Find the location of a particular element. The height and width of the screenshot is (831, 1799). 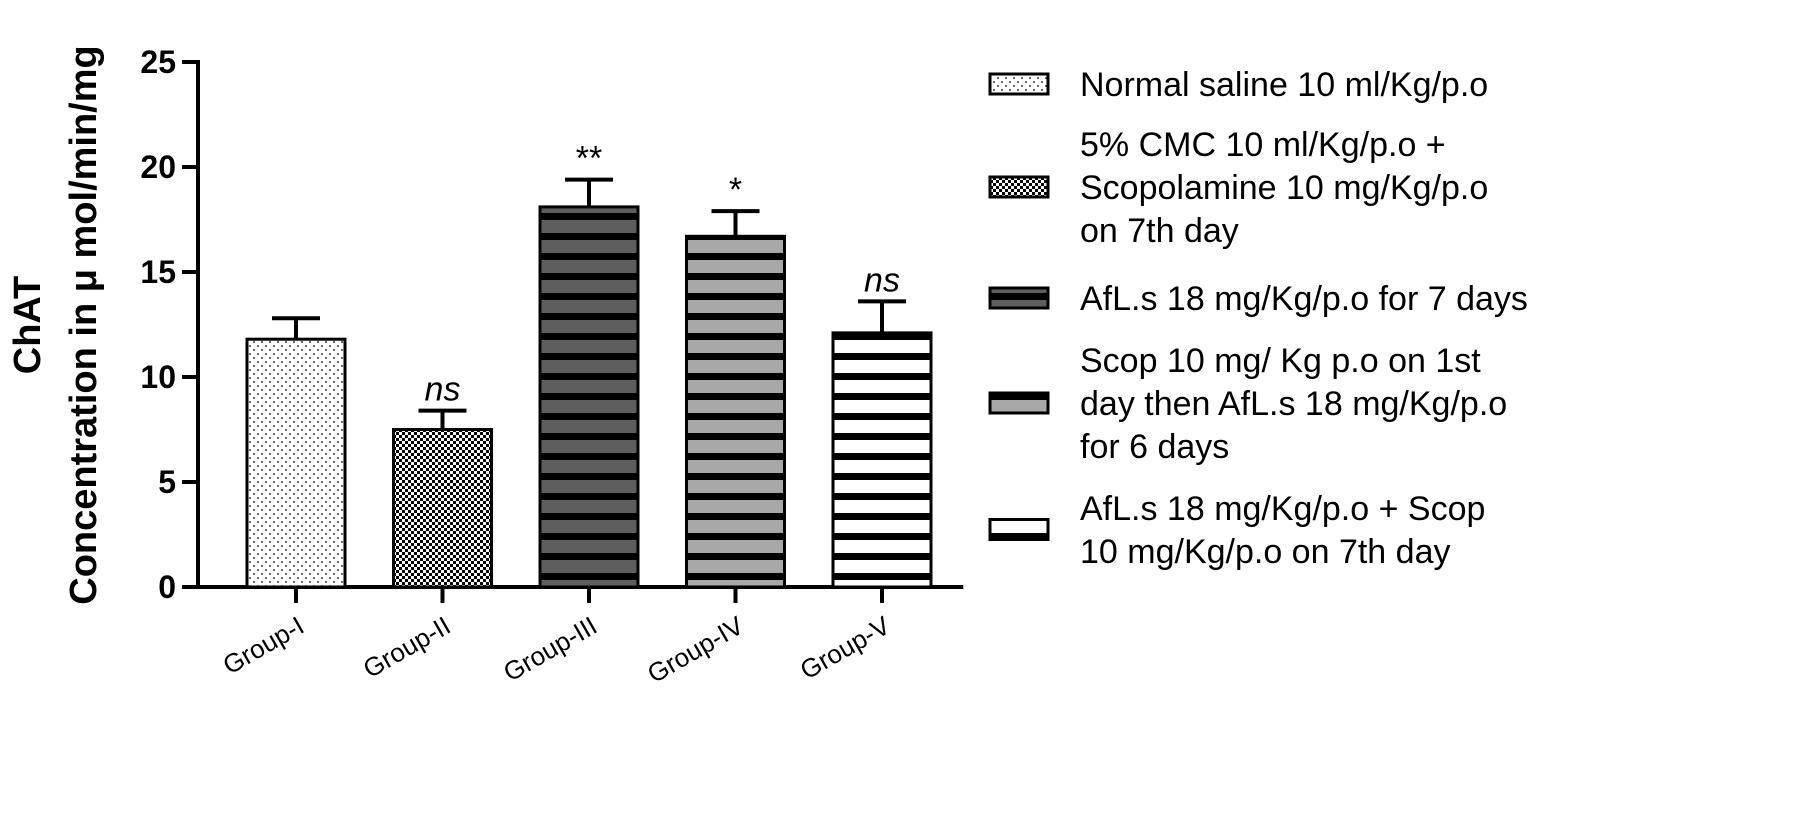

x-tick-label: Group-III is located at coordinates (550, 648).